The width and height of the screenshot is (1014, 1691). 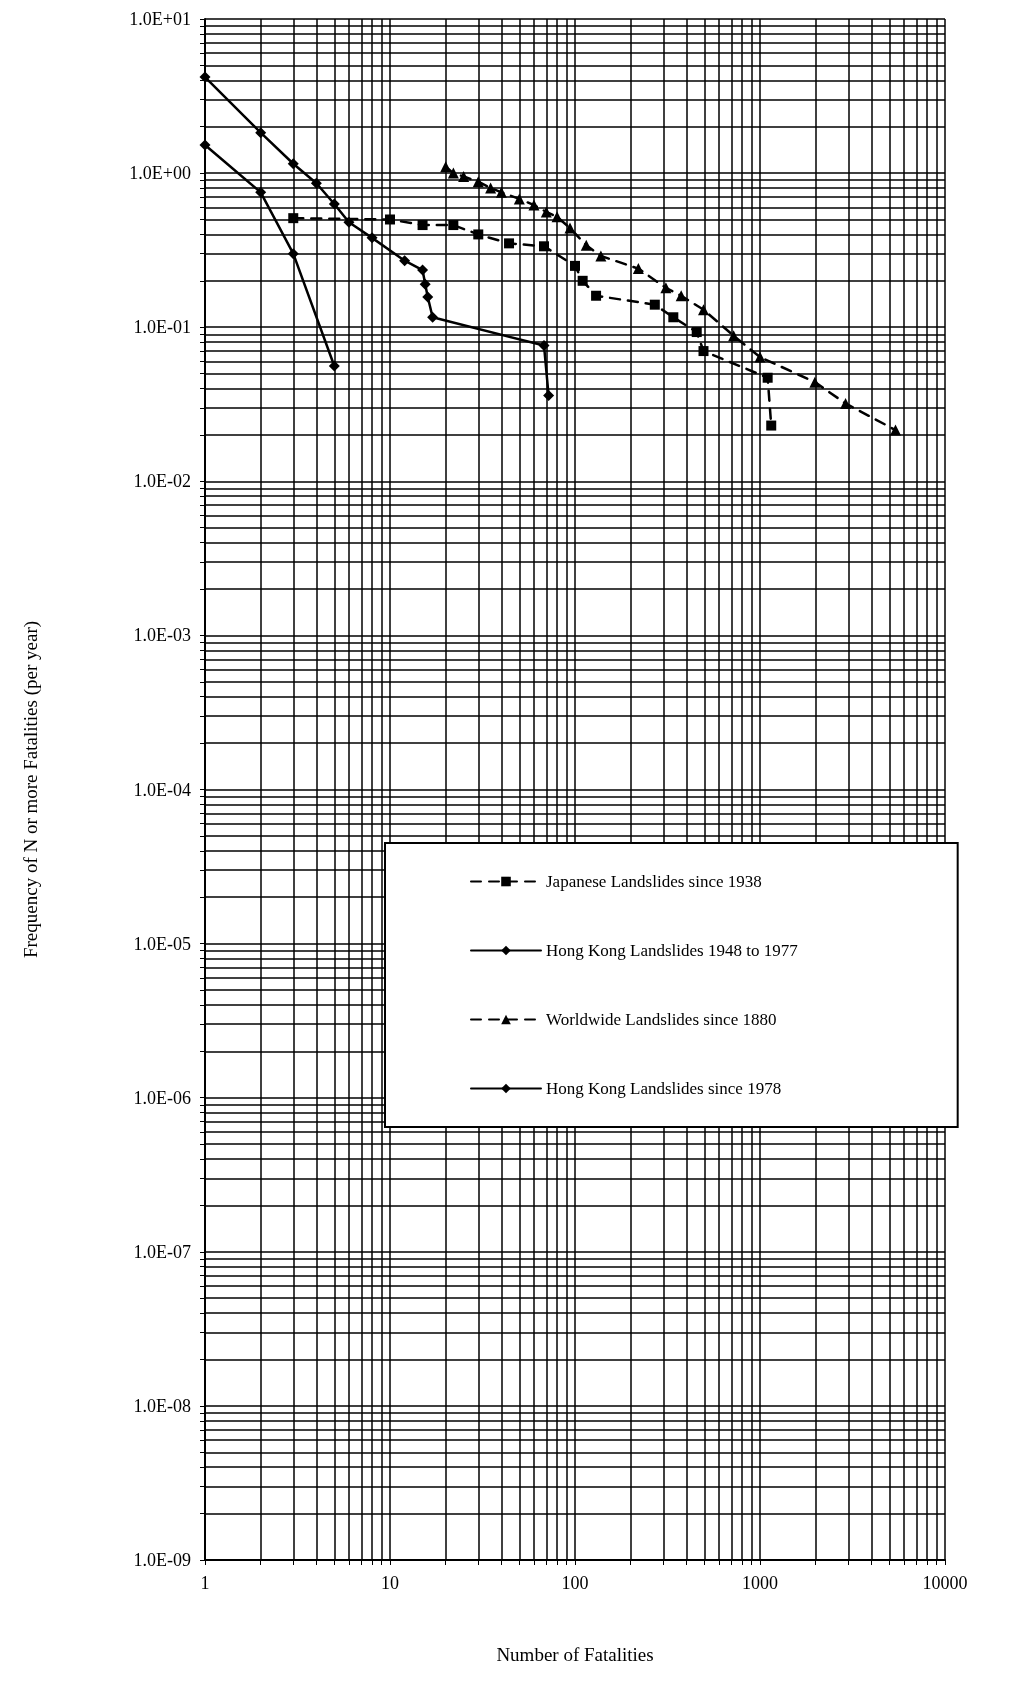 I want to click on legend-label: Japanese Landslides since 1938, so click(x=654, y=881).